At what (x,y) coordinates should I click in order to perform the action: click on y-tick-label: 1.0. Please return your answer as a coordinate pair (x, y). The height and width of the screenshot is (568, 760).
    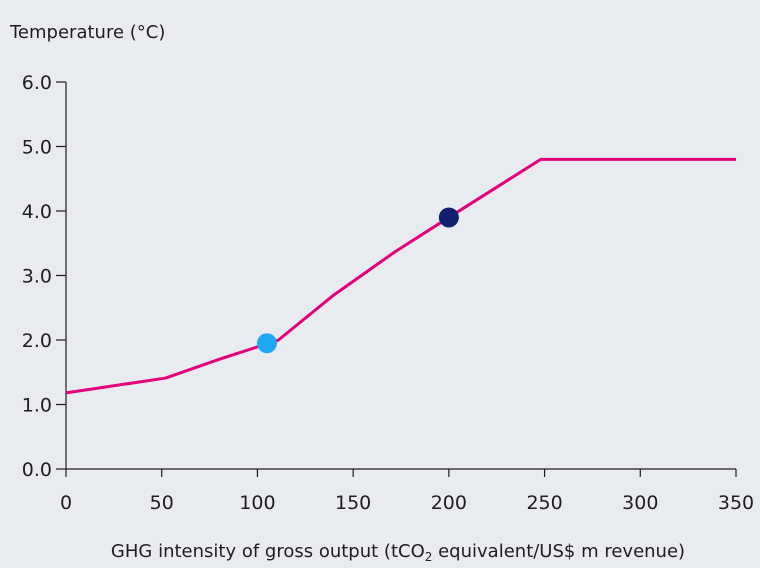
    Looking at the image, I should click on (37, 406).